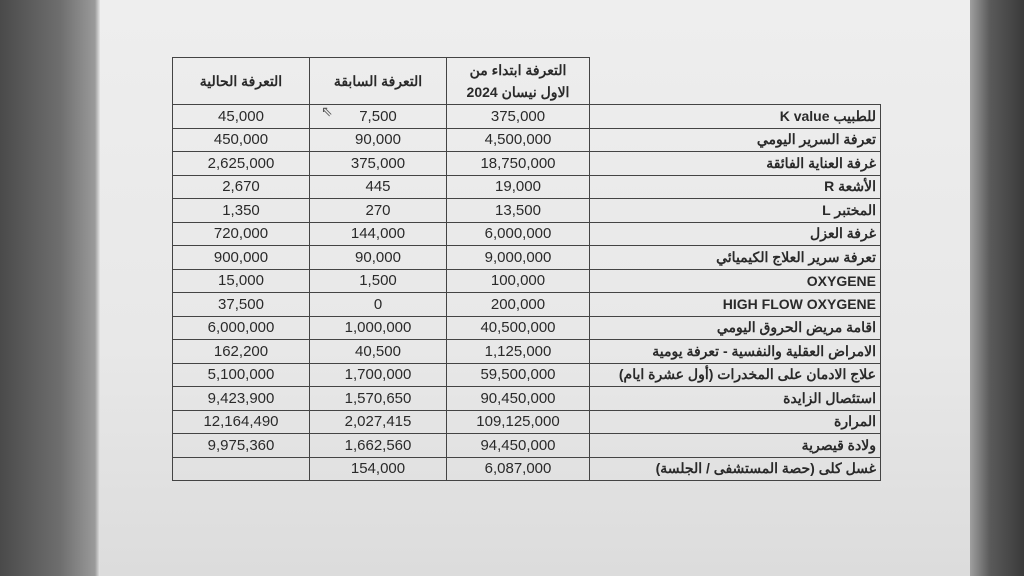 This screenshot has width=1024, height=576. Describe the element at coordinates (735, 304) in the screenshot. I see `row-label: HIGH FLOW OXYGENE` at that location.